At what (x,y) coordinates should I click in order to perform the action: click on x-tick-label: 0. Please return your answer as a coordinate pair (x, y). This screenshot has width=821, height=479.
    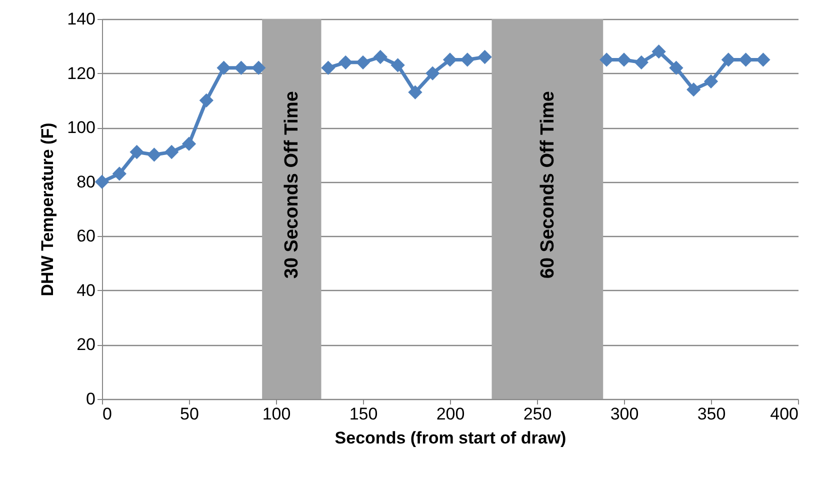
    Looking at the image, I should click on (107, 414).